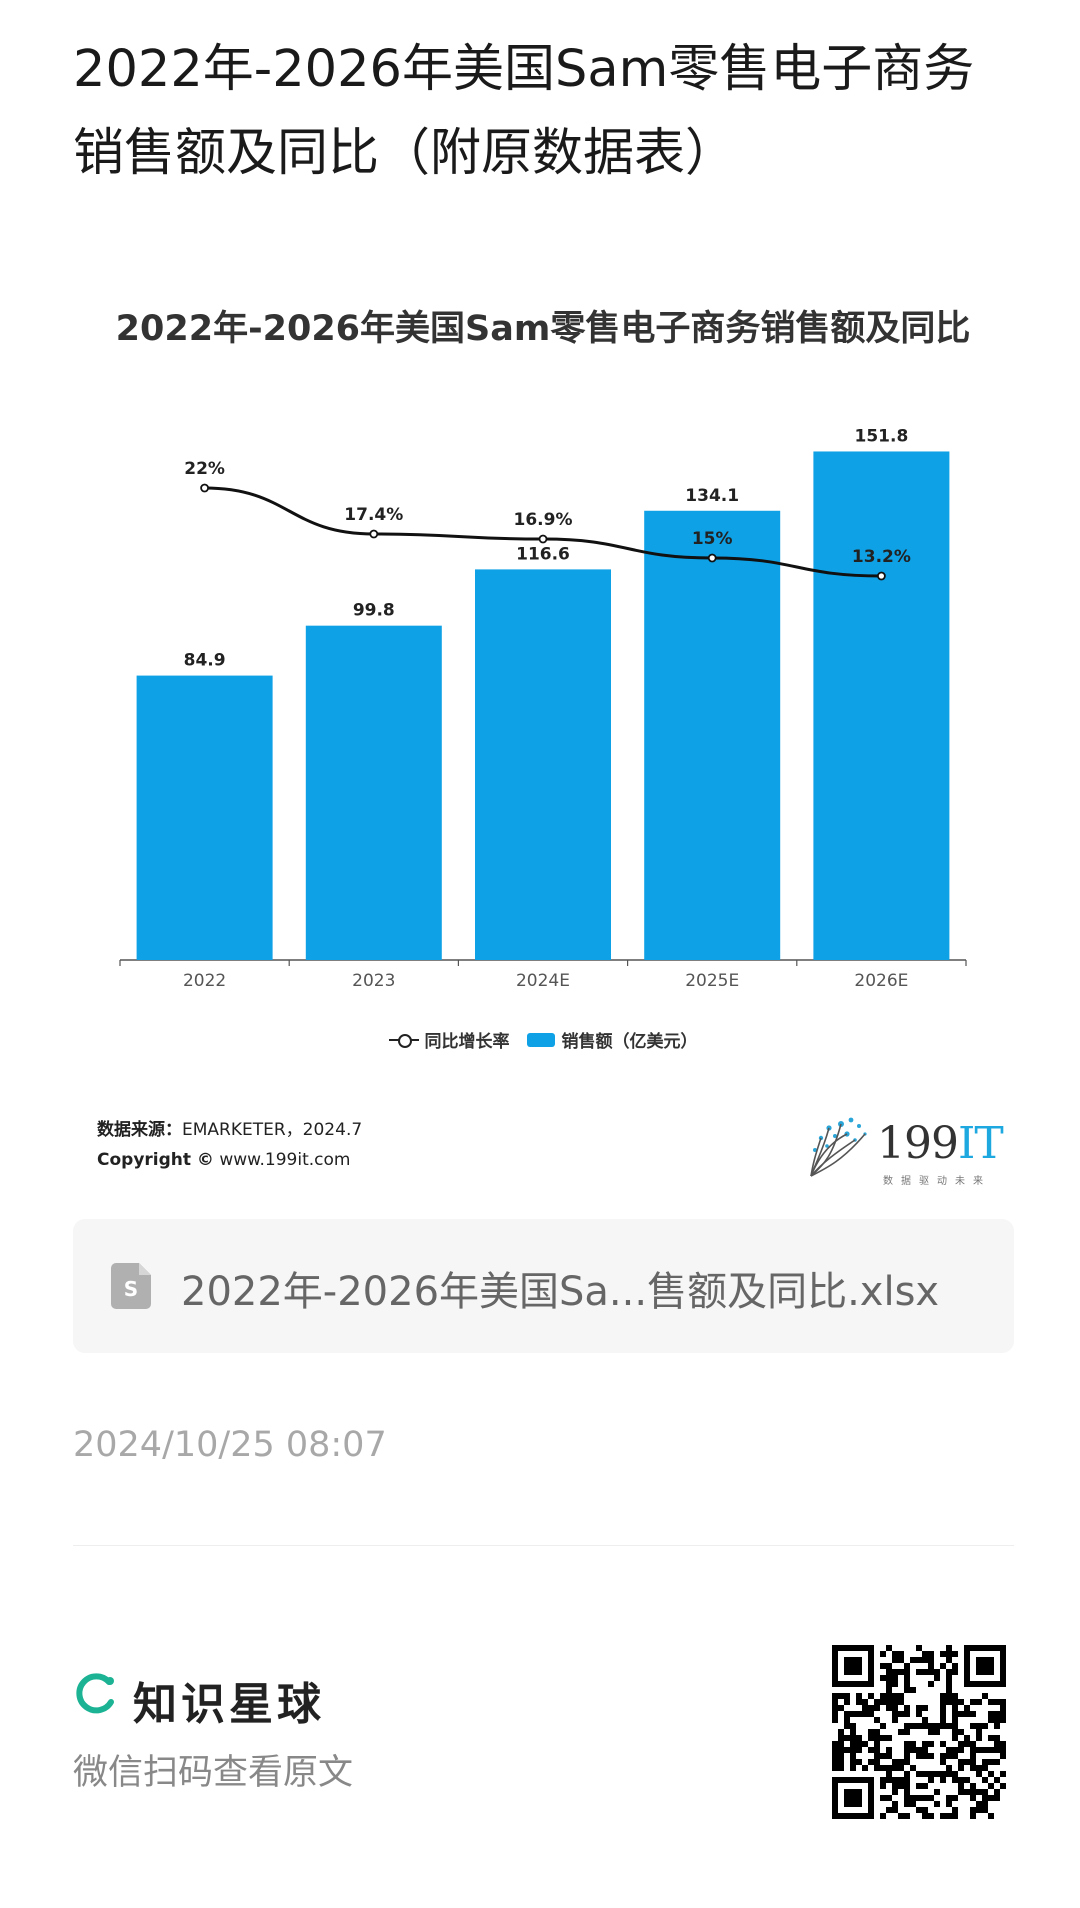 The height and width of the screenshot is (1908, 1080). I want to click on attachment-file-card: S 2022年-2026年美国Sa...售额及同比.xlsx, so click(543, 1286).